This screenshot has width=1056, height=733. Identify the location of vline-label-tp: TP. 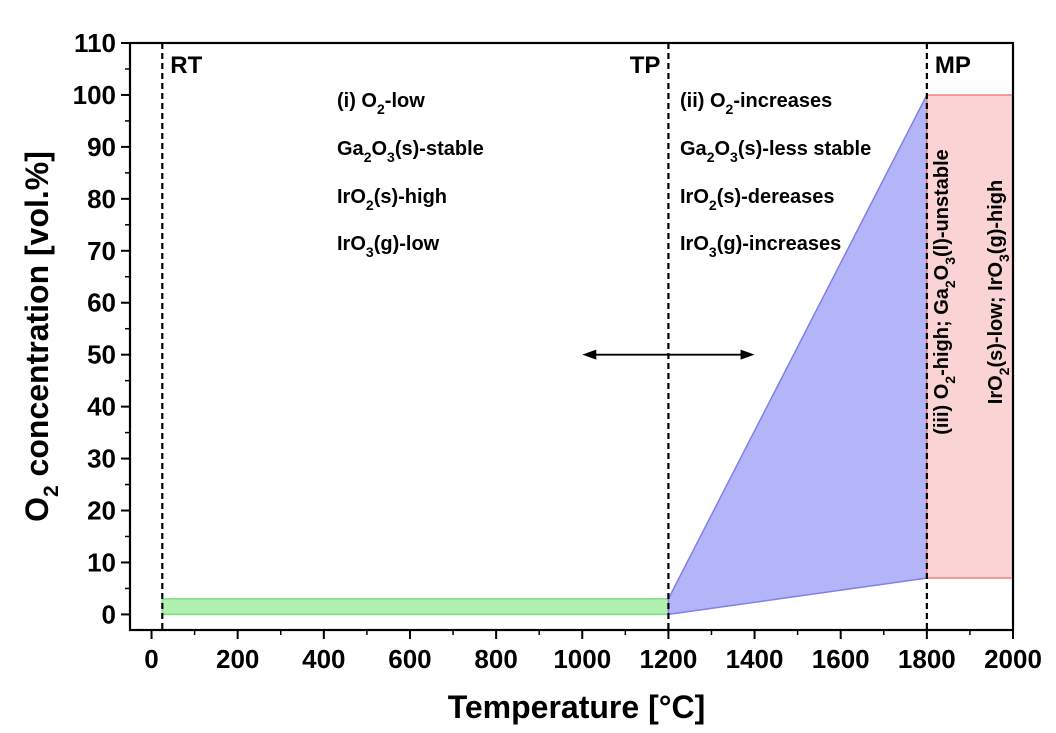
(645, 65).